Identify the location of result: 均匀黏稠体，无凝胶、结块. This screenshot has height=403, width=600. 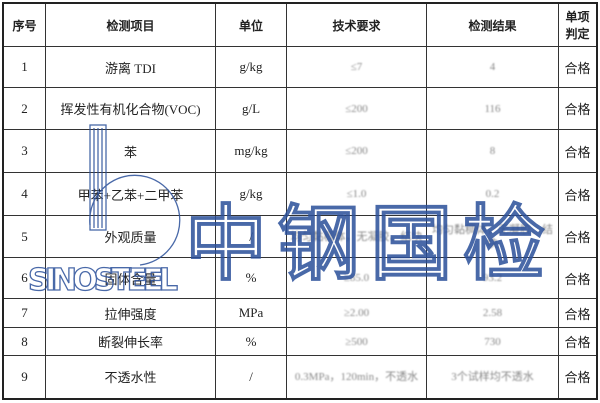
(492, 236).